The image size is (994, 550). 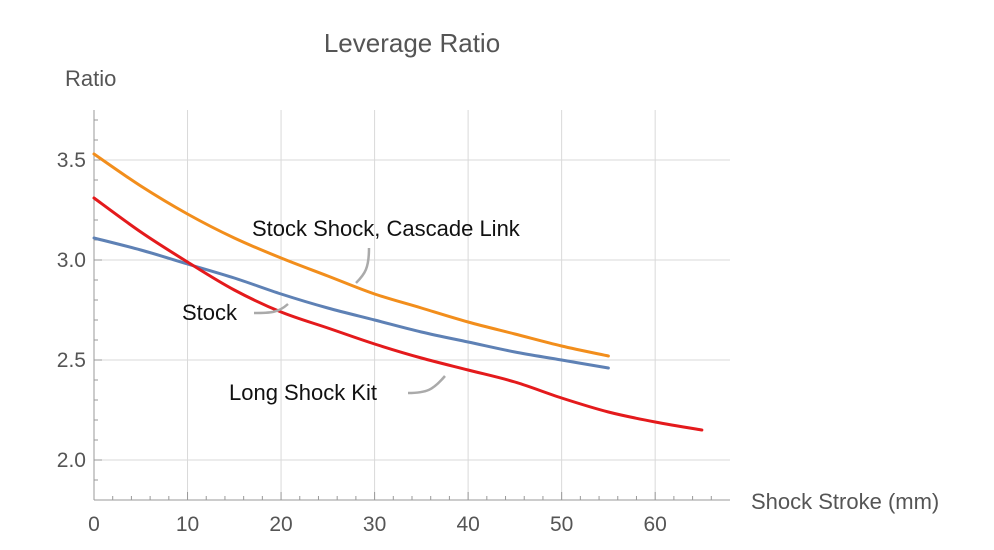 I want to click on series-label: Stock, so click(x=210, y=312).